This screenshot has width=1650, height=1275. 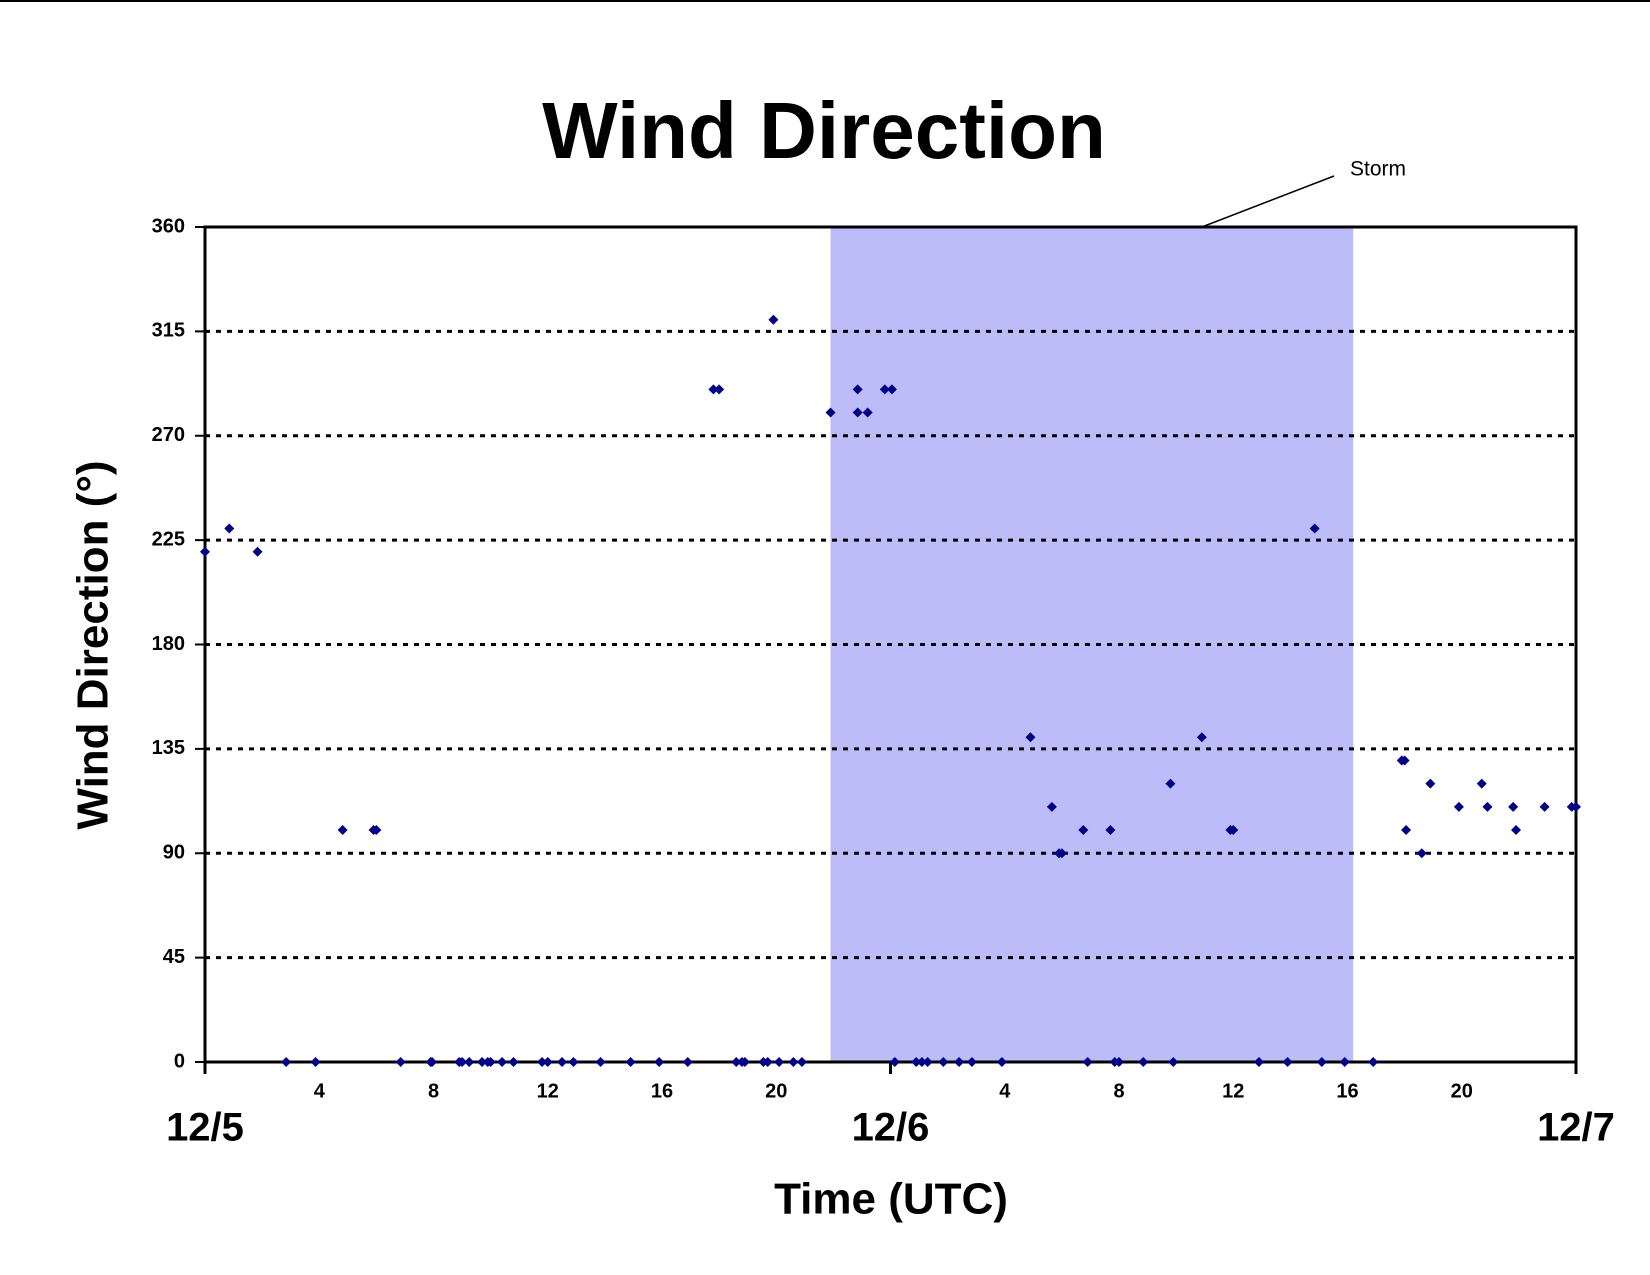 What do you see at coordinates (1576, 1128) in the screenshot?
I see `date-label: 12/7` at bounding box center [1576, 1128].